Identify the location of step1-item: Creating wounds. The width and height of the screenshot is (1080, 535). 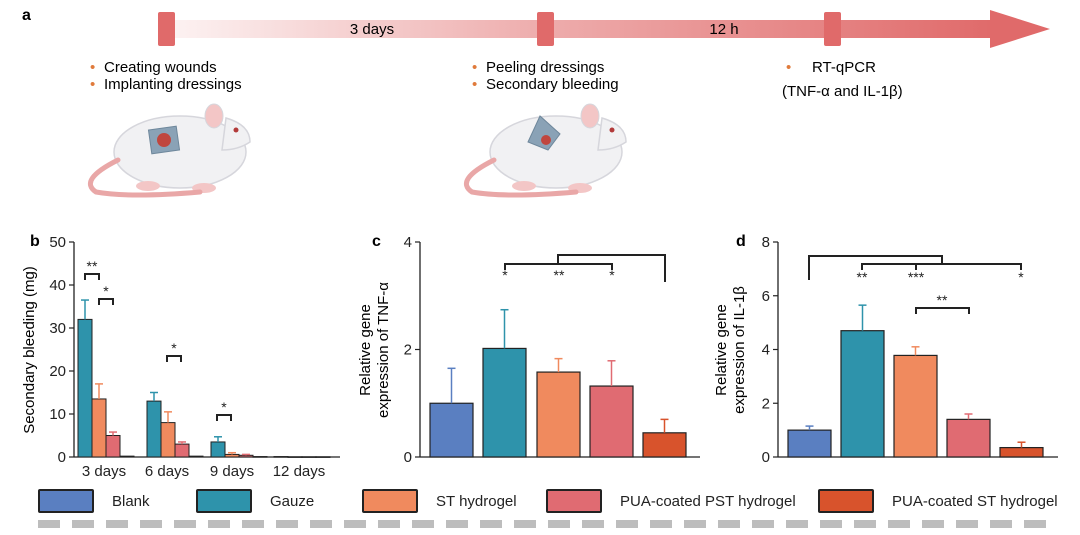
(160, 67).